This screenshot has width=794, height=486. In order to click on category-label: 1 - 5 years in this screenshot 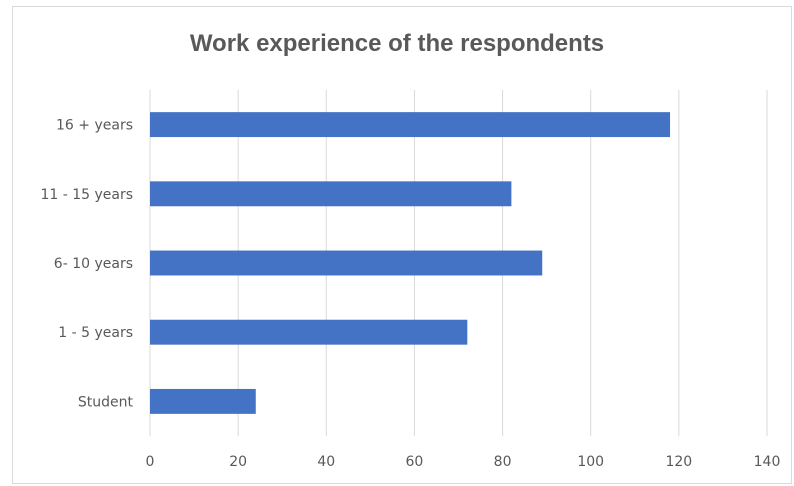, I will do `click(95, 333)`.